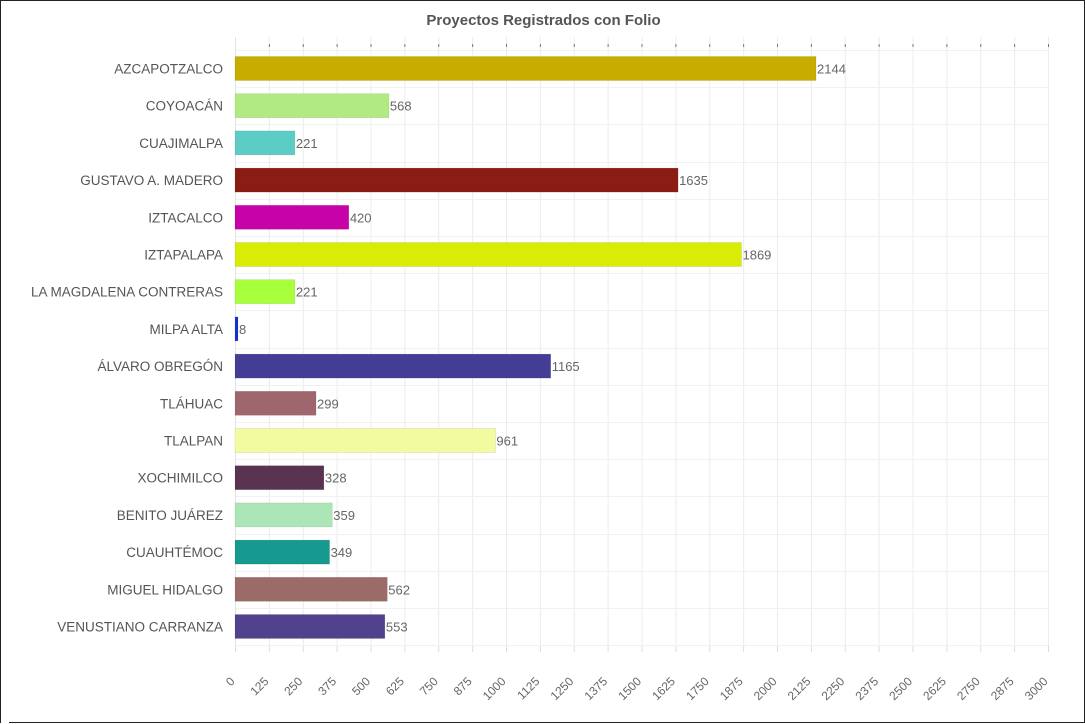 The height and width of the screenshot is (724, 1085). Describe the element at coordinates (165, 589) in the screenshot. I see `category-label: MIGUEL HIDALGO` at that location.